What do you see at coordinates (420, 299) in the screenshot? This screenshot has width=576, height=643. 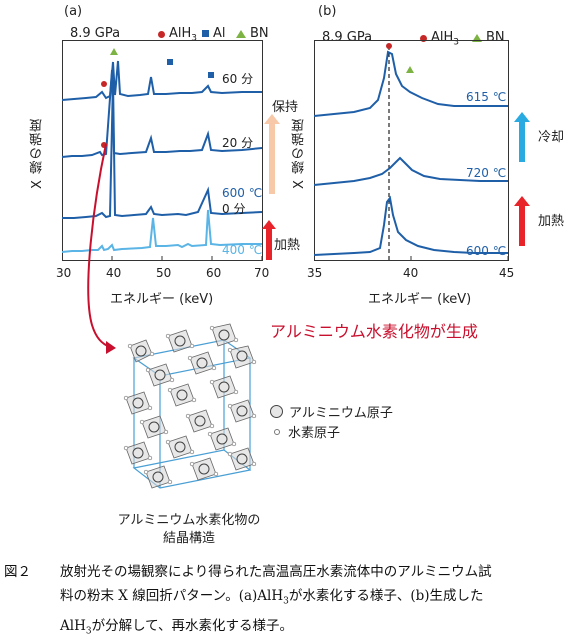 I see `panel-b-xlabel: エネルギー (keV)` at bounding box center [420, 299].